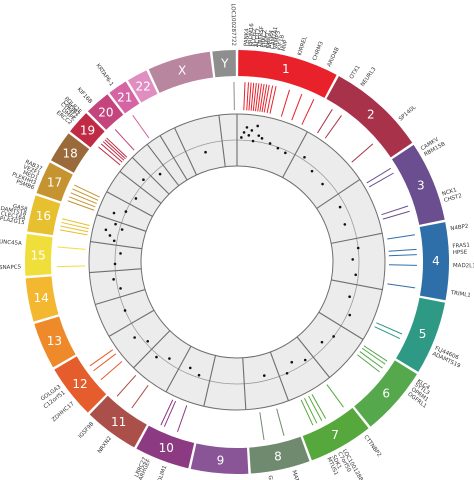 The height and width of the screenshot is (480, 474). What do you see at coordinates (79, 384) in the screenshot?
I see `chromosome-label-12: 12` at bounding box center [79, 384].